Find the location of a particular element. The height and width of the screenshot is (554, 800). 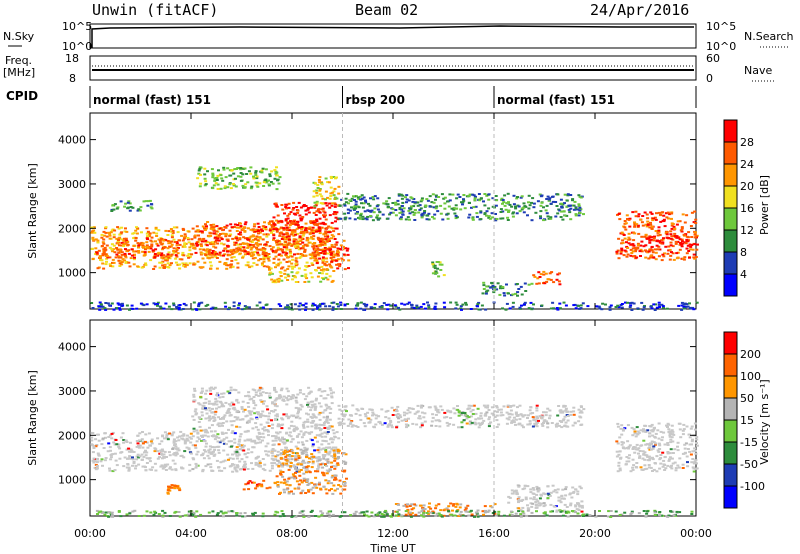

station-title: Unwin (fitACF) is located at coordinates (155, 10).